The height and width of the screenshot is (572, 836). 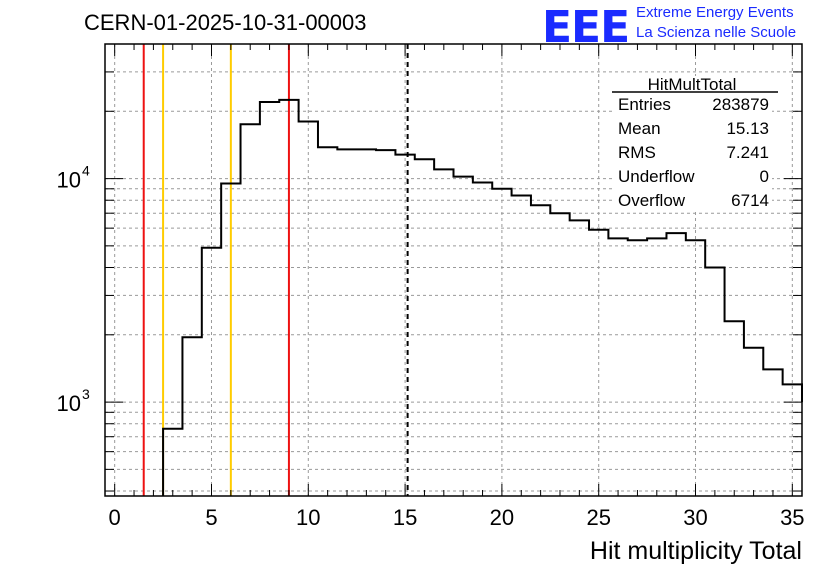 I want to click on logo-caption-line2: La Scienza nelle Scuole, so click(x=716, y=32).